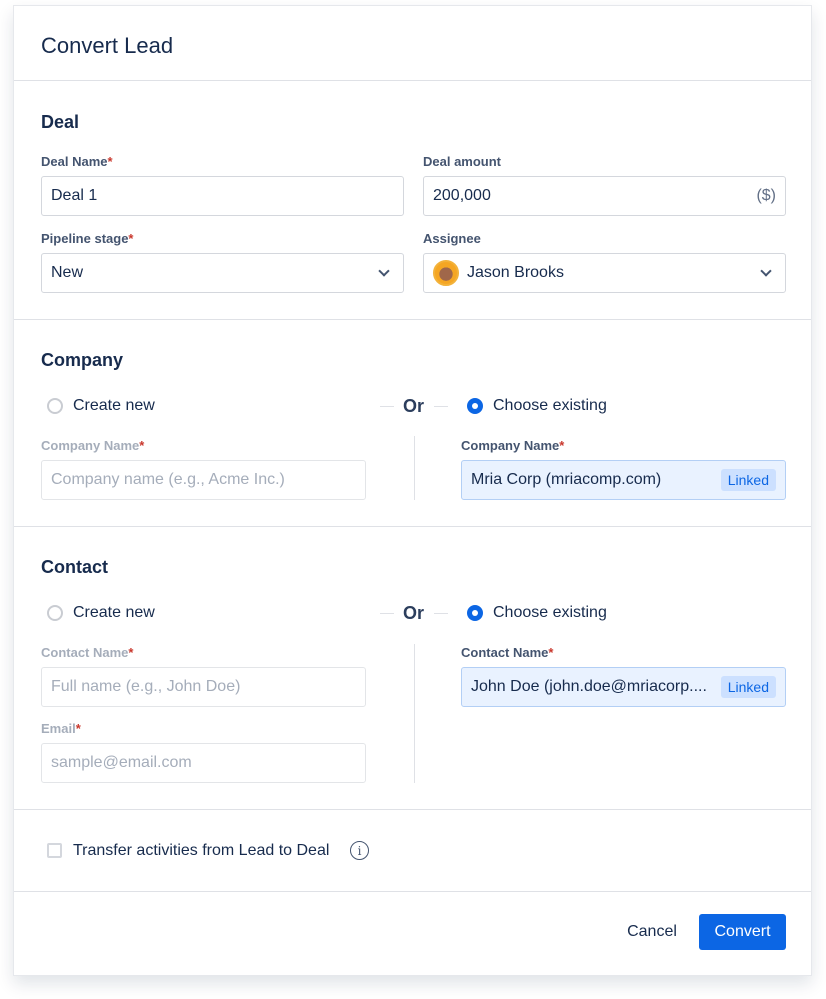  What do you see at coordinates (82, 360) in the screenshot?
I see `company-heading: Company` at bounding box center [82, 360].